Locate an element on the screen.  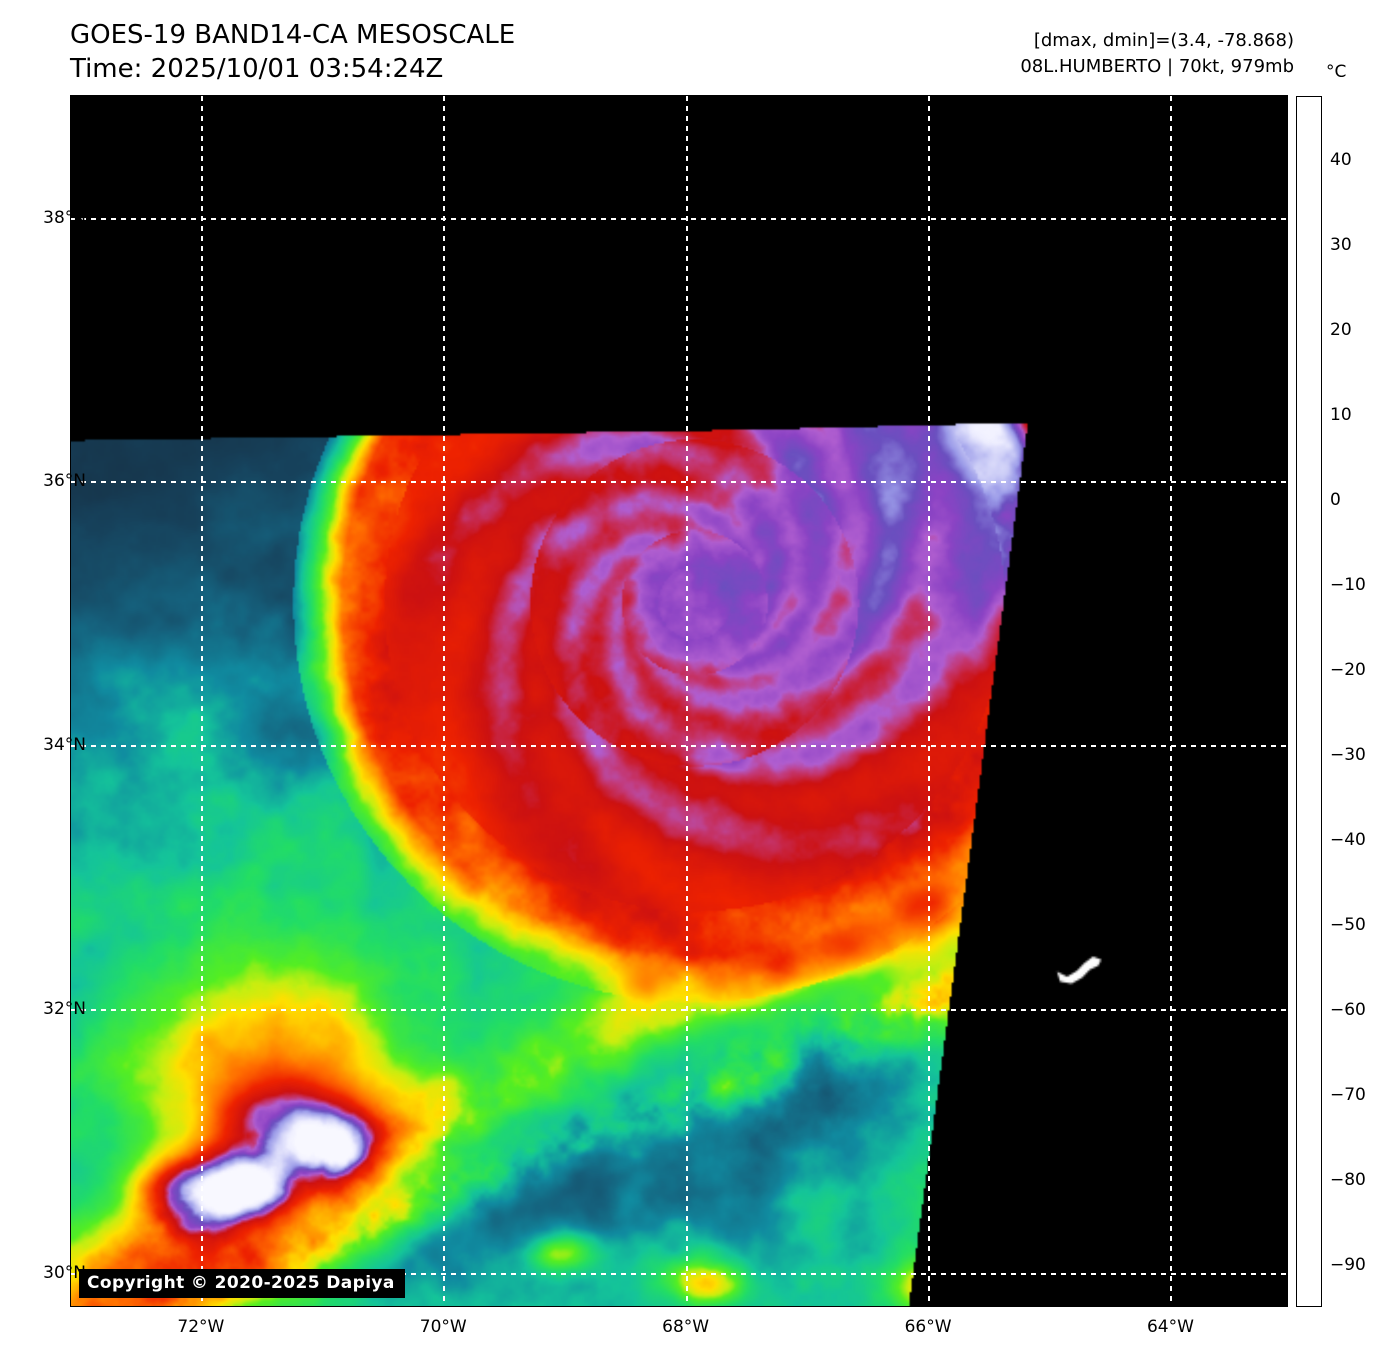
colorbar-tick-1: 30 is located at coordinates (1341, 244).